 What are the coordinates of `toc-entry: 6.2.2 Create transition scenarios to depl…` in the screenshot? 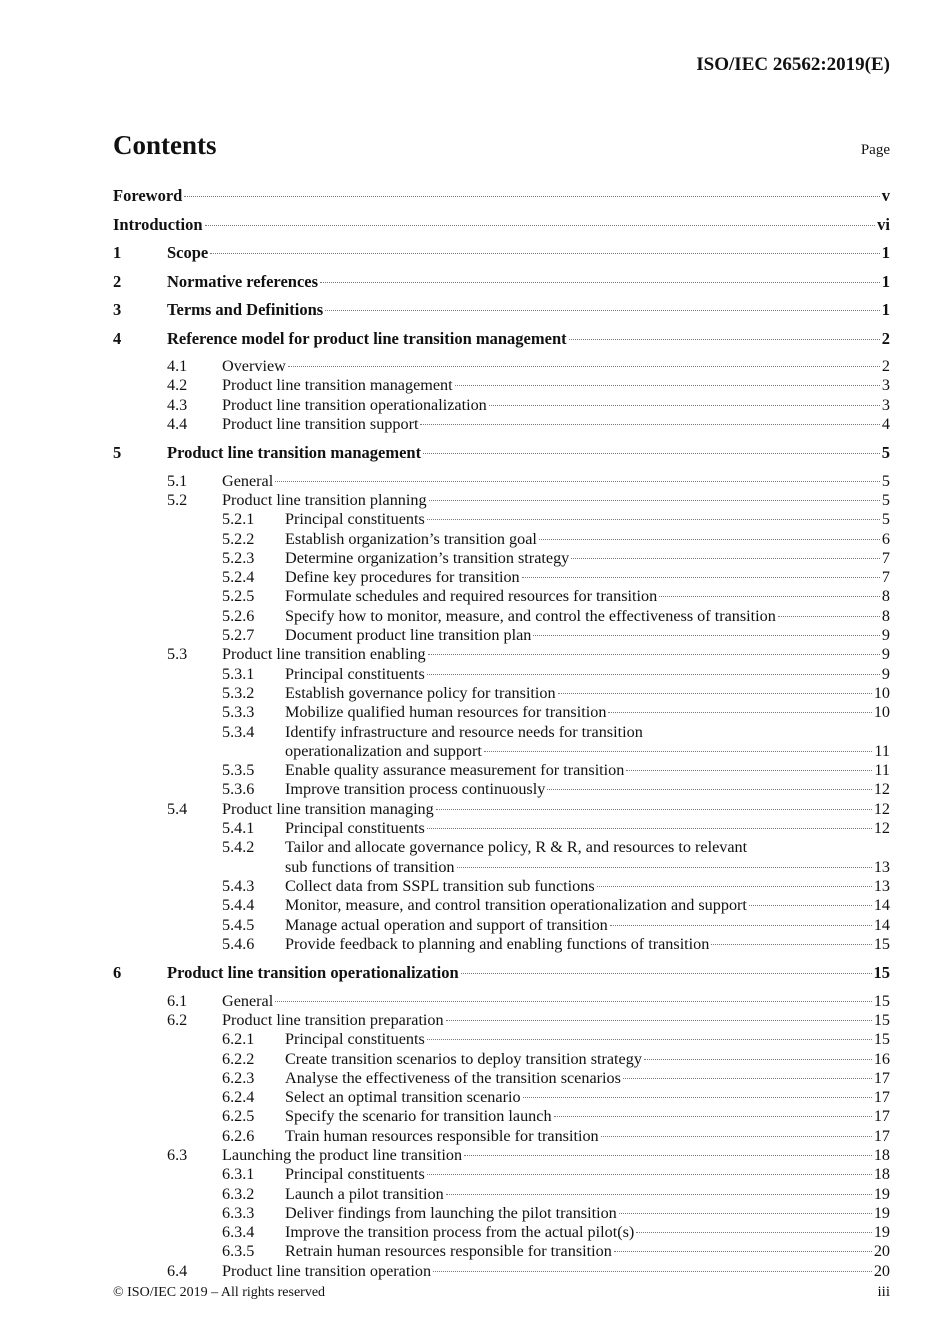 It's located at (501, 1059).